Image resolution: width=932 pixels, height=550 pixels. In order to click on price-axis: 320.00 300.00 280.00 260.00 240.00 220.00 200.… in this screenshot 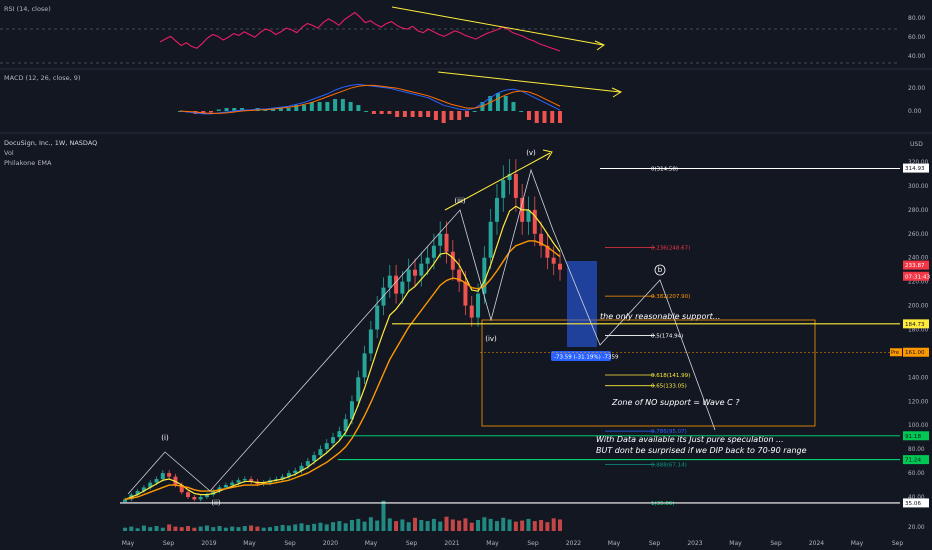, I will do `click(918, 345)`.